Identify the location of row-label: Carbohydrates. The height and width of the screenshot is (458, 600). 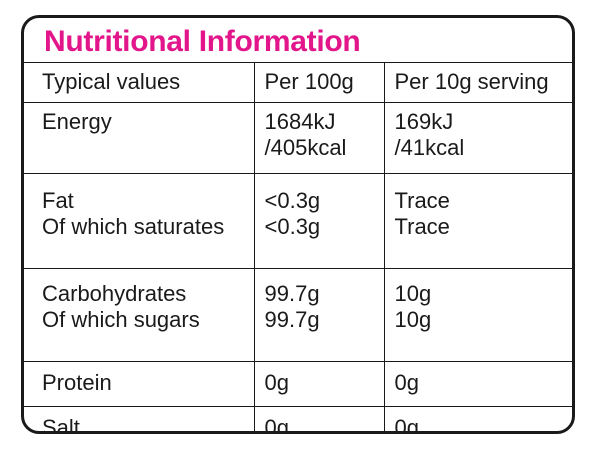
(114, 293).